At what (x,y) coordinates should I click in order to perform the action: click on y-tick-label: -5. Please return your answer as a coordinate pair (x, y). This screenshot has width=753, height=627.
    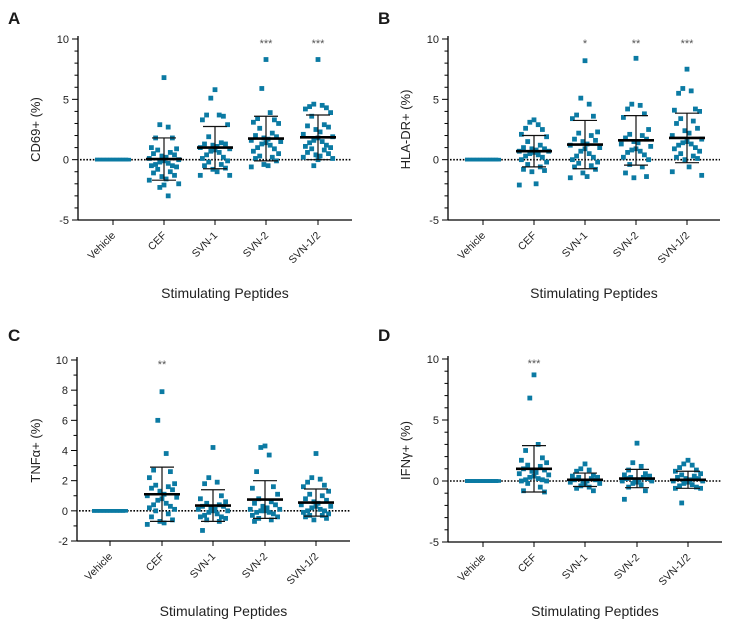
    Looking at the image, I should click on (434, 543).